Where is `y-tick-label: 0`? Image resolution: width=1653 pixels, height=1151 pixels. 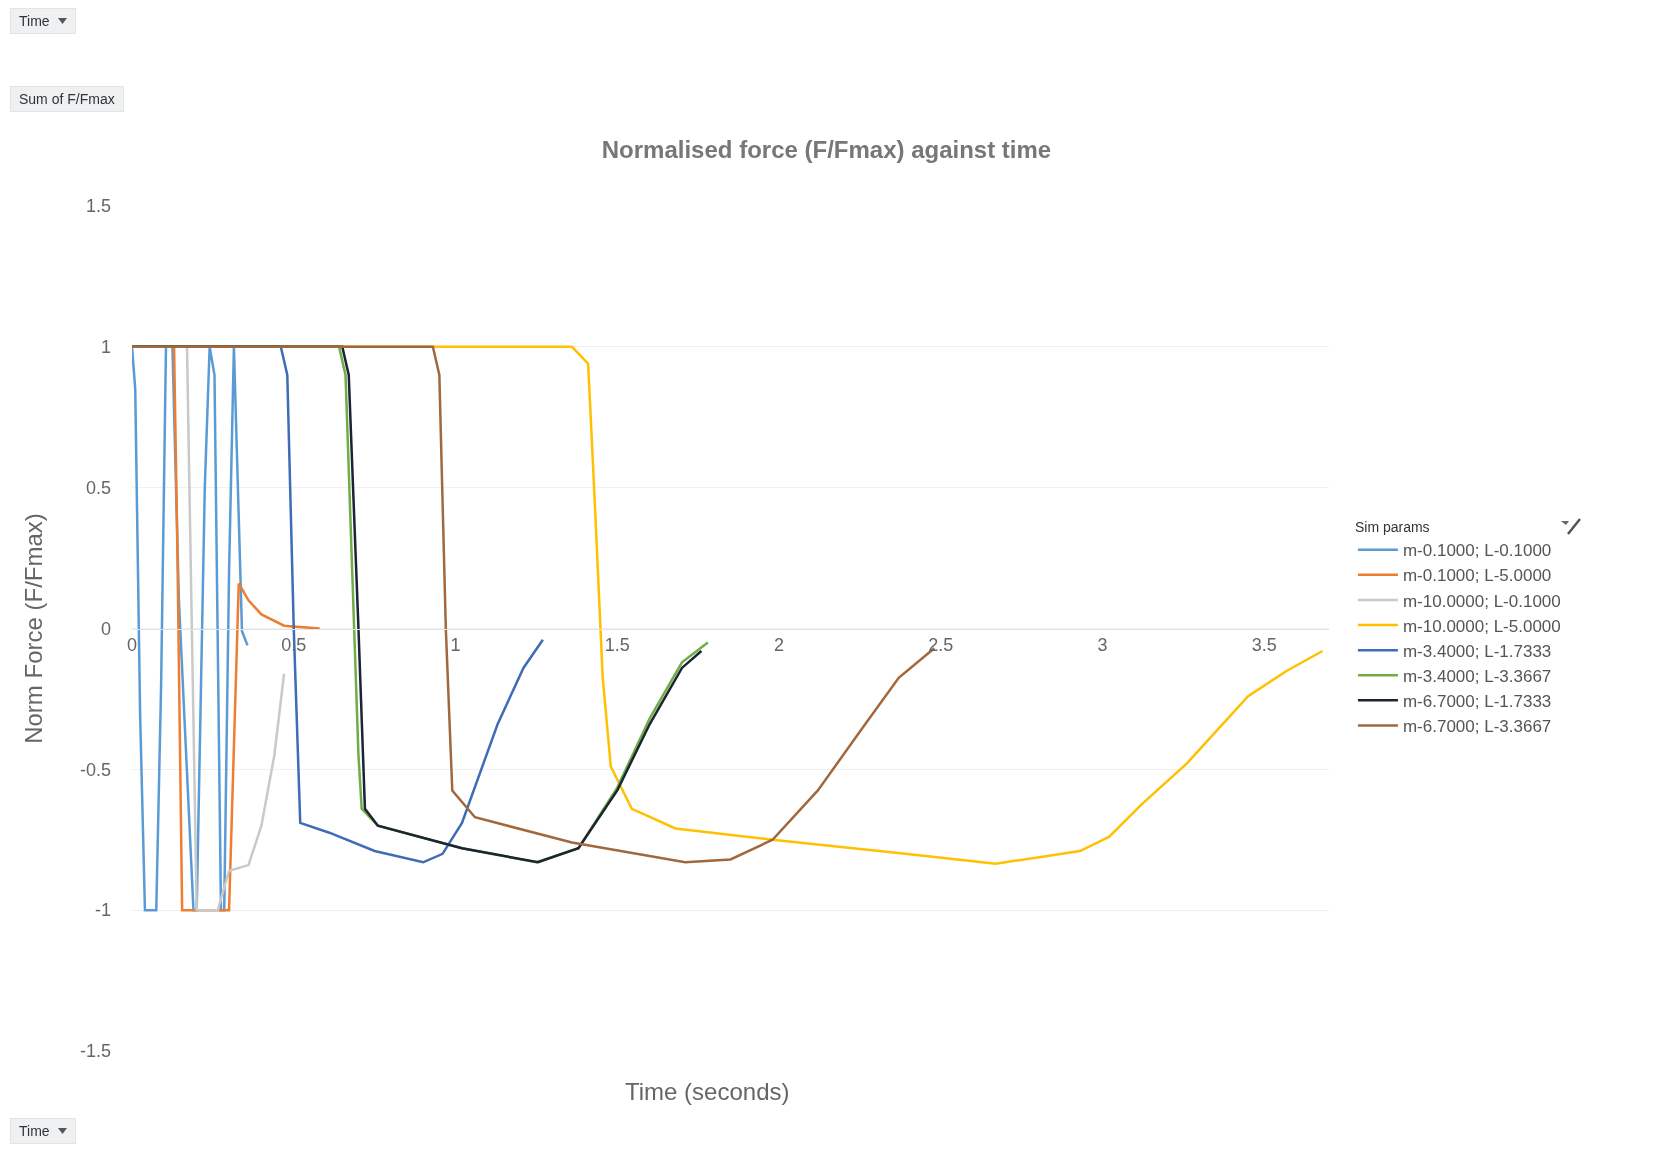
y-tick-label: 0 is located at coordinates (105, 628).